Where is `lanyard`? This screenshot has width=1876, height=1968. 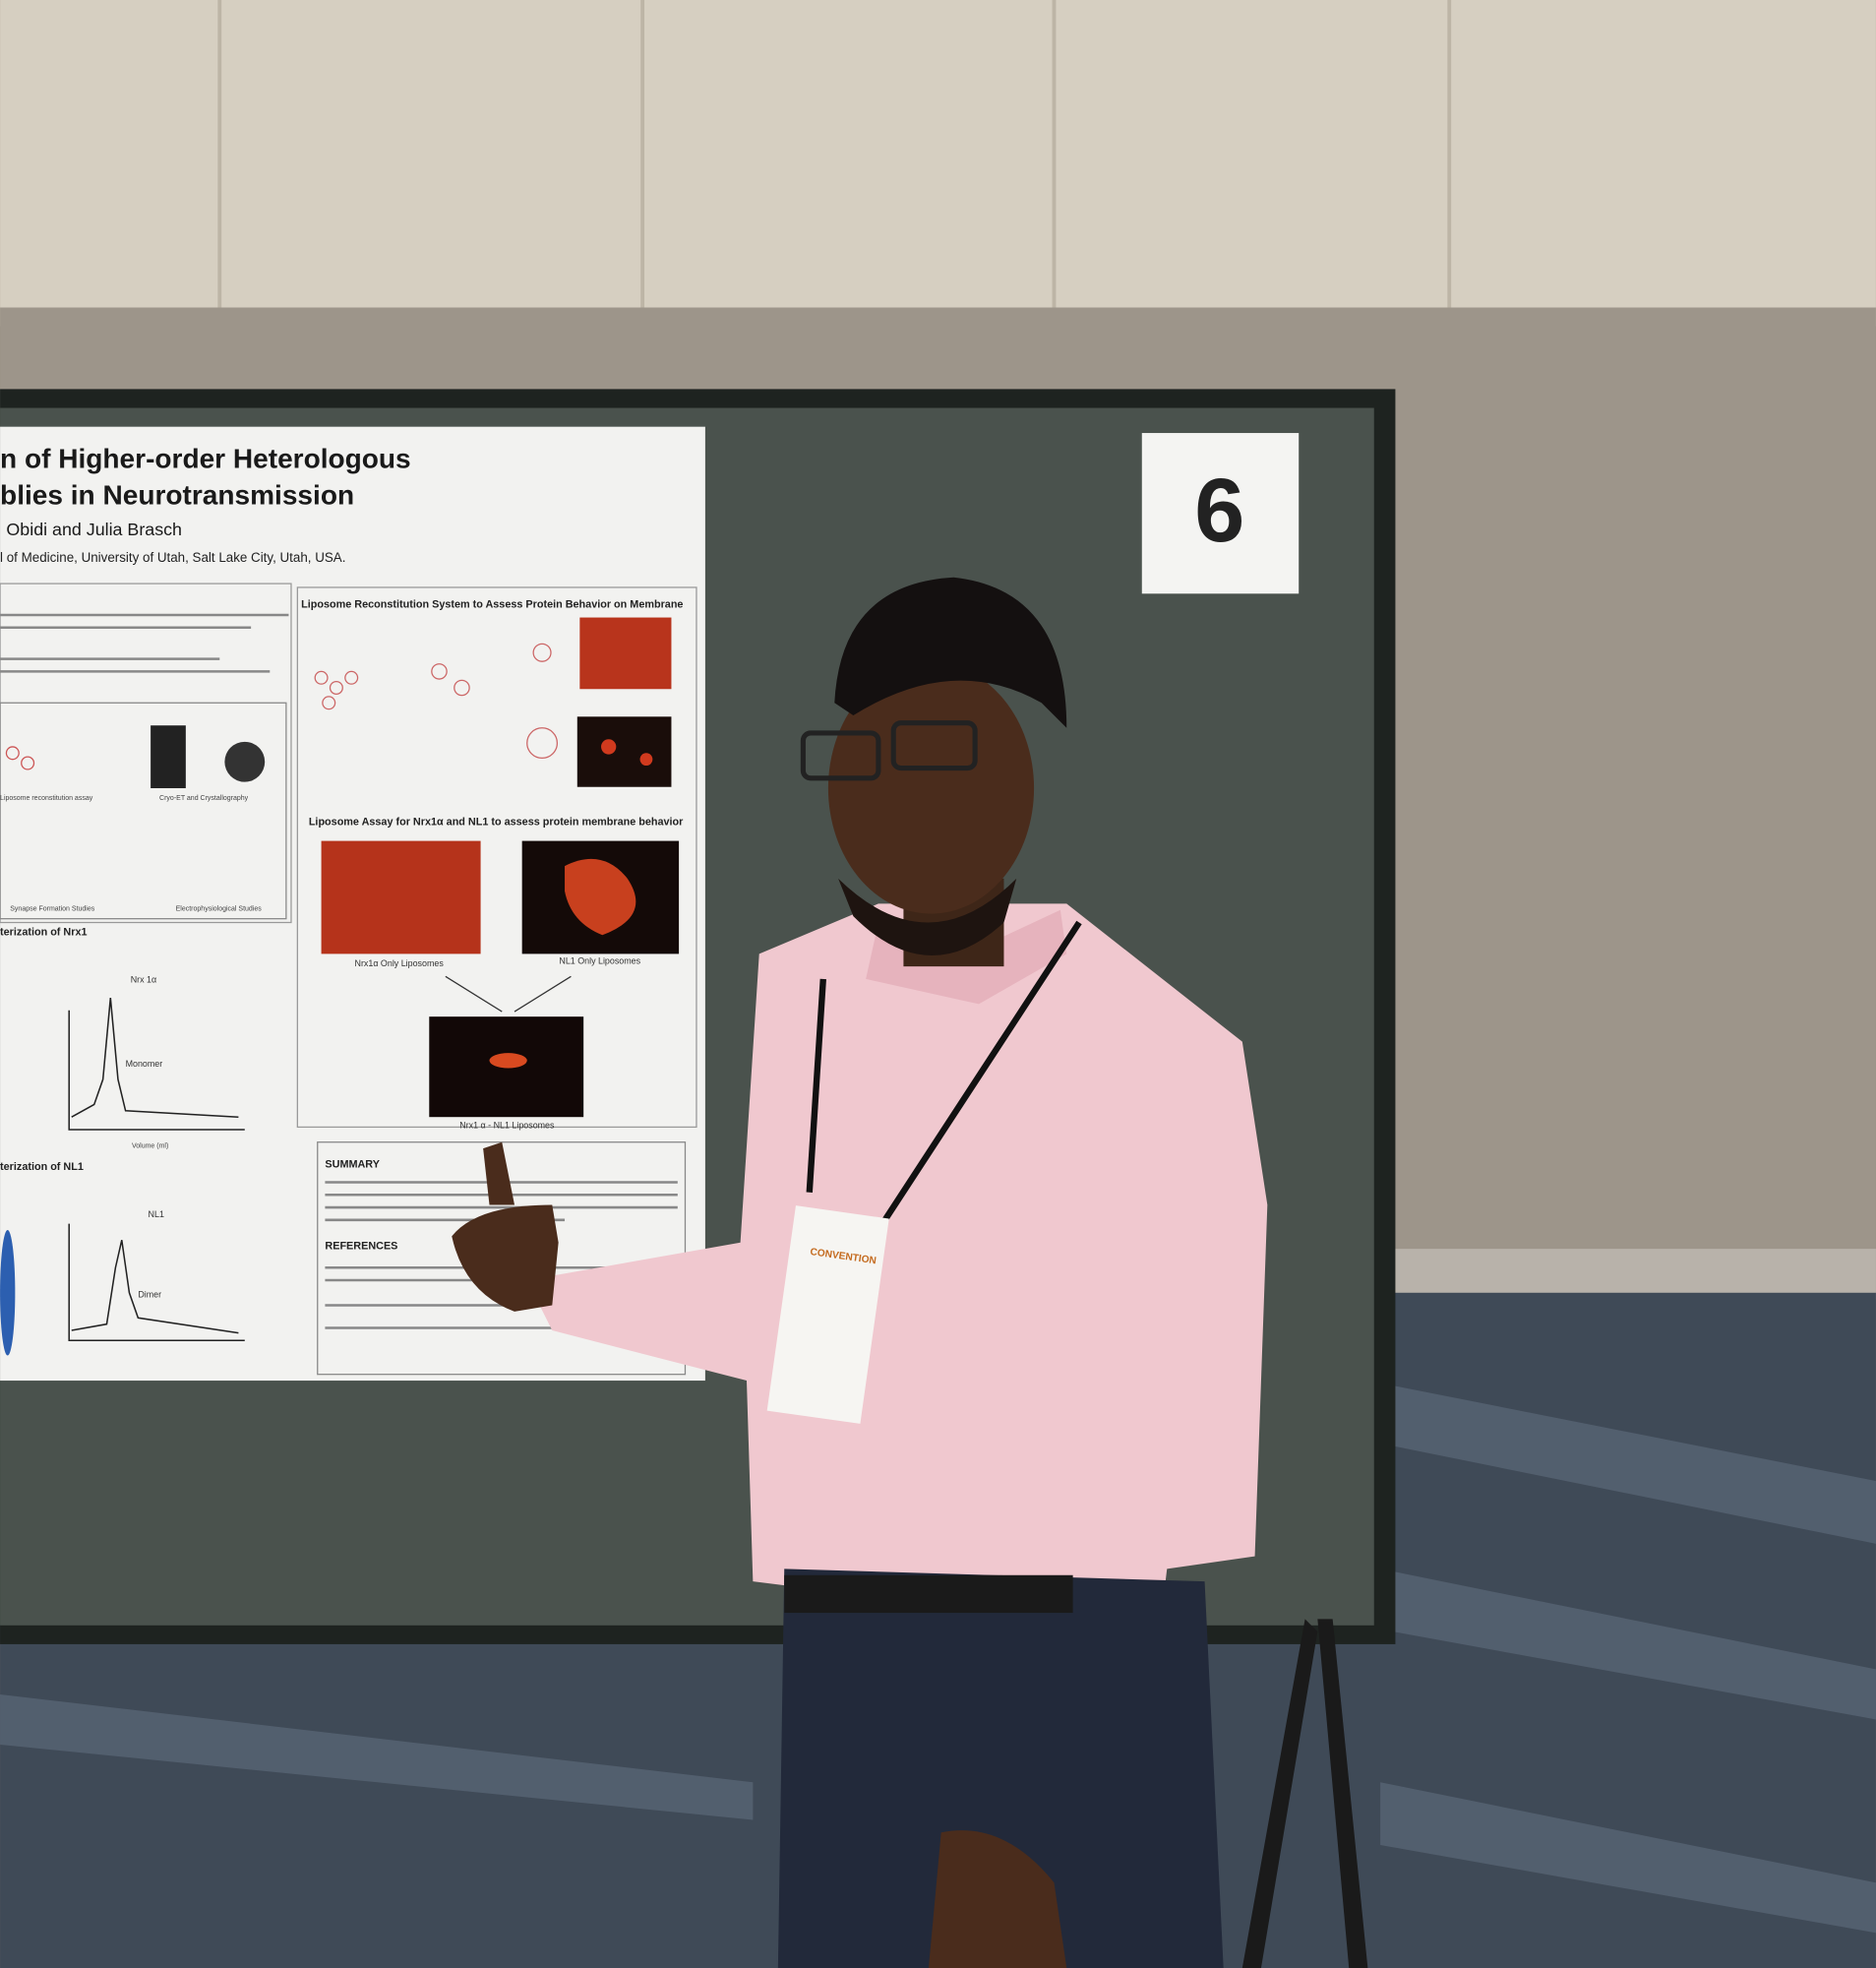 lanyard is located at coordinates (944, 1076).